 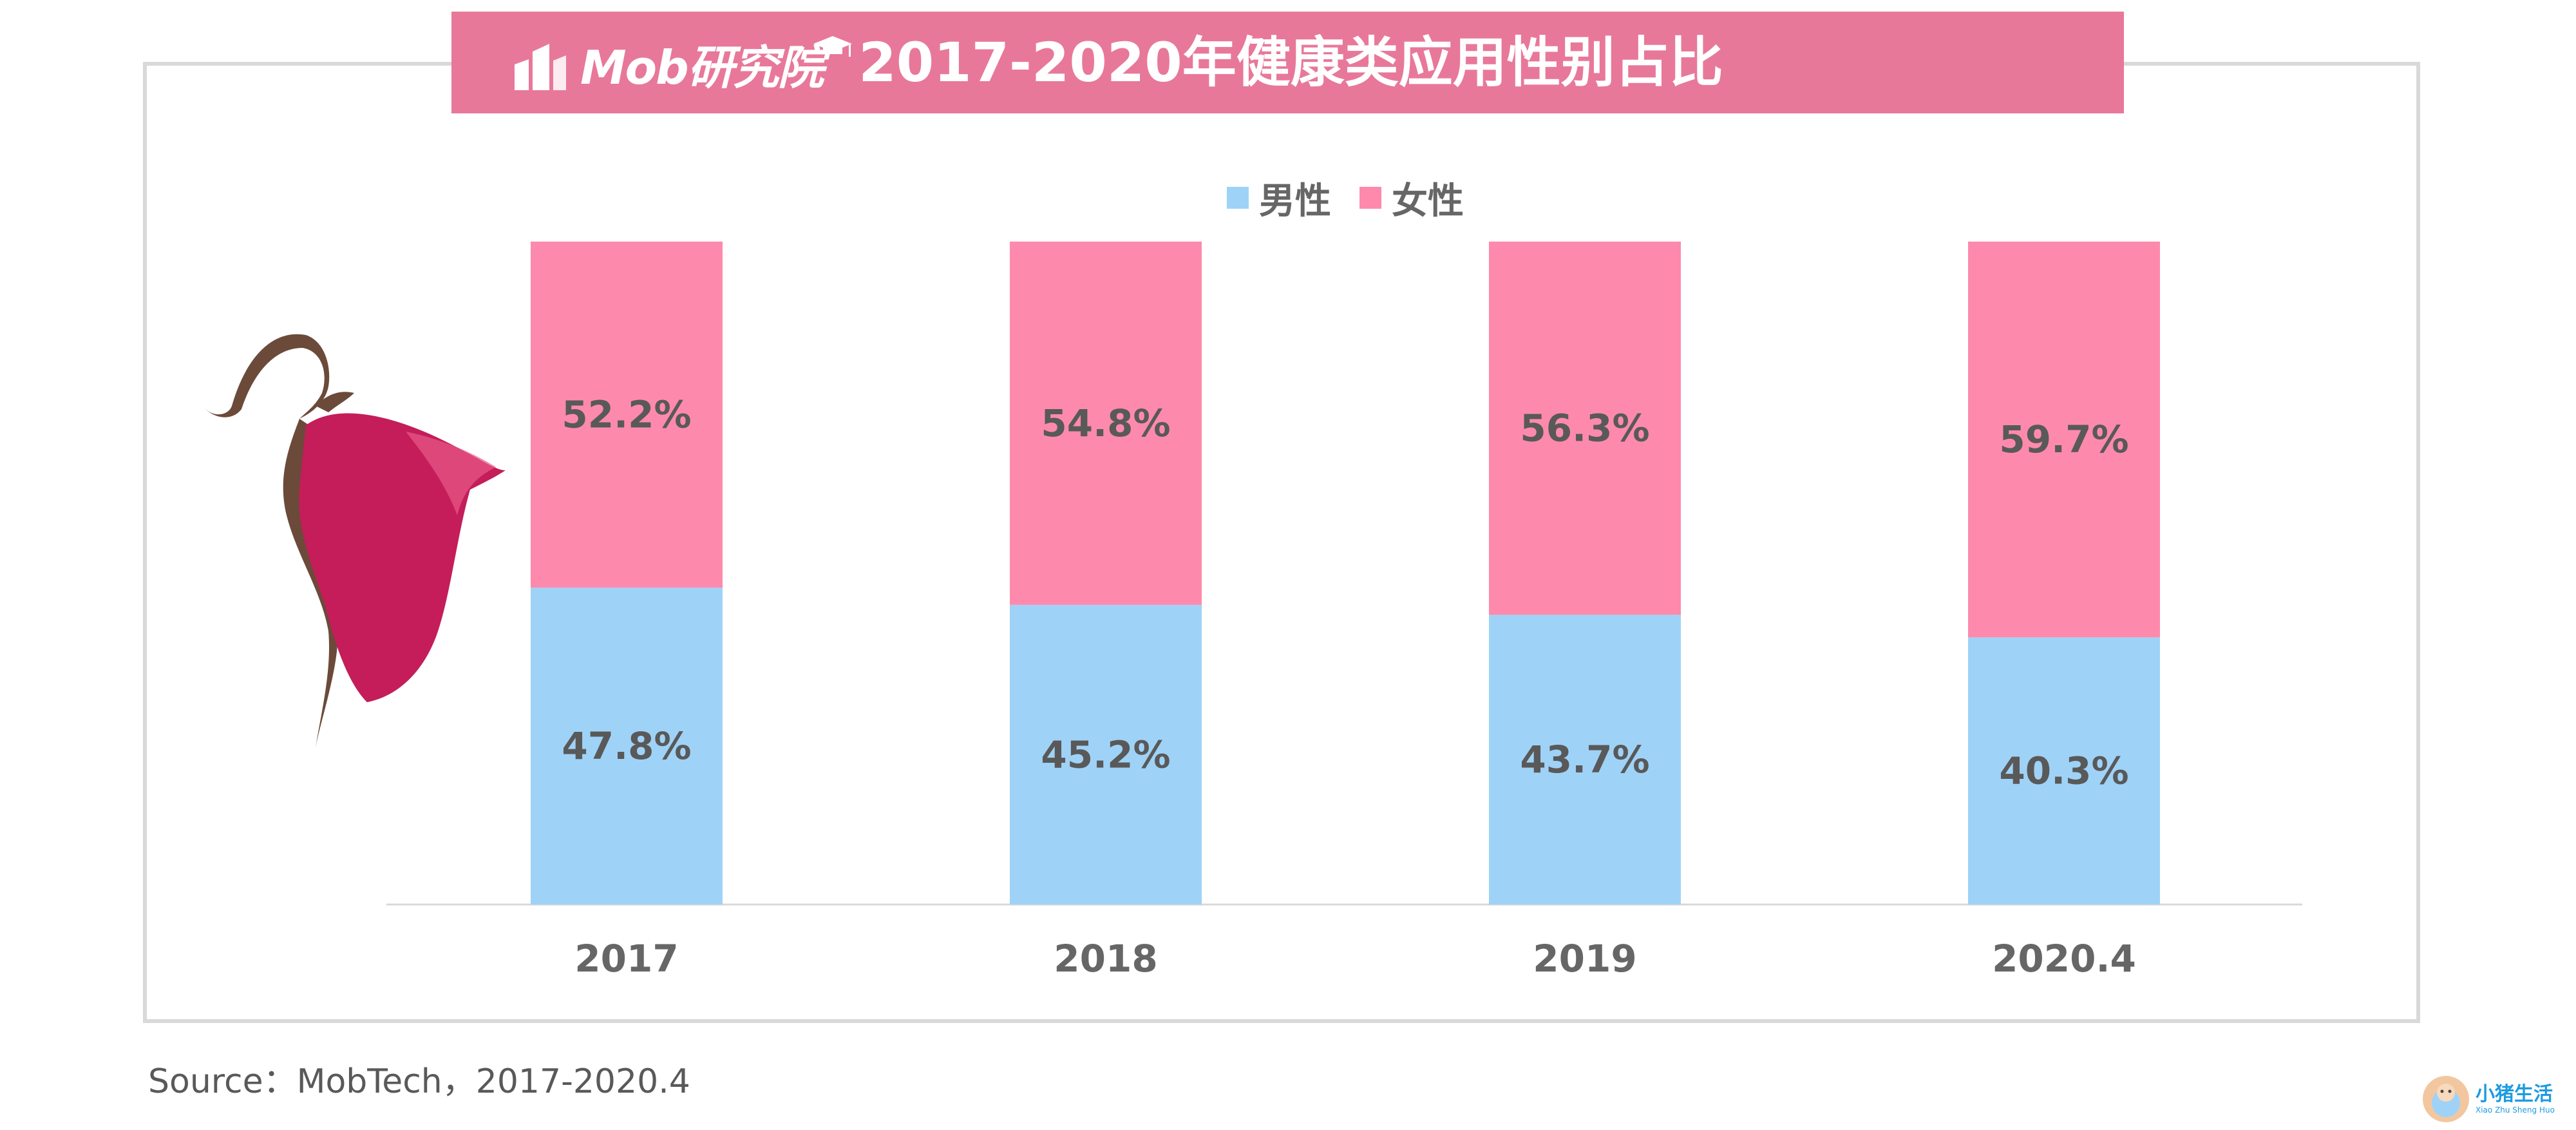 I want to click on legend-item-female: 女性, so click(x=1411, y=198).